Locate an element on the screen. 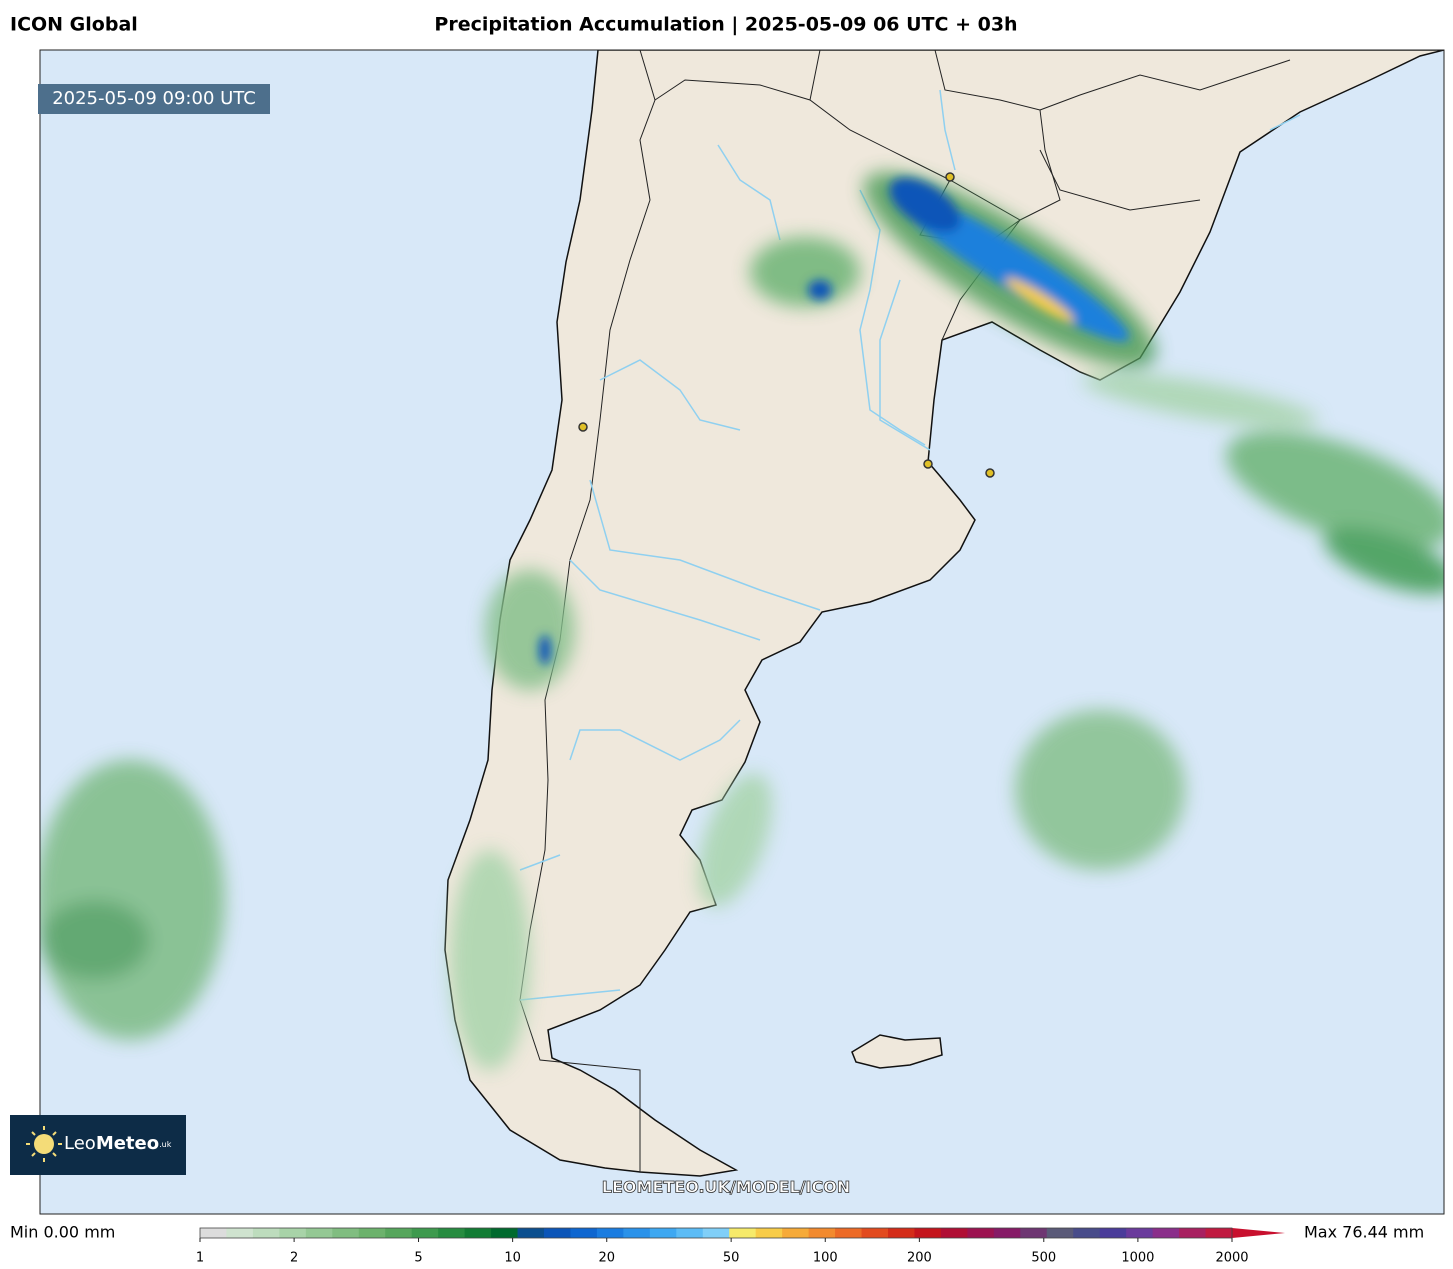 Image resolution: width=1453 pixels, height=1269 pixels. colorbar-tick-label: 2000 is located at coordinates (1231, 1258).